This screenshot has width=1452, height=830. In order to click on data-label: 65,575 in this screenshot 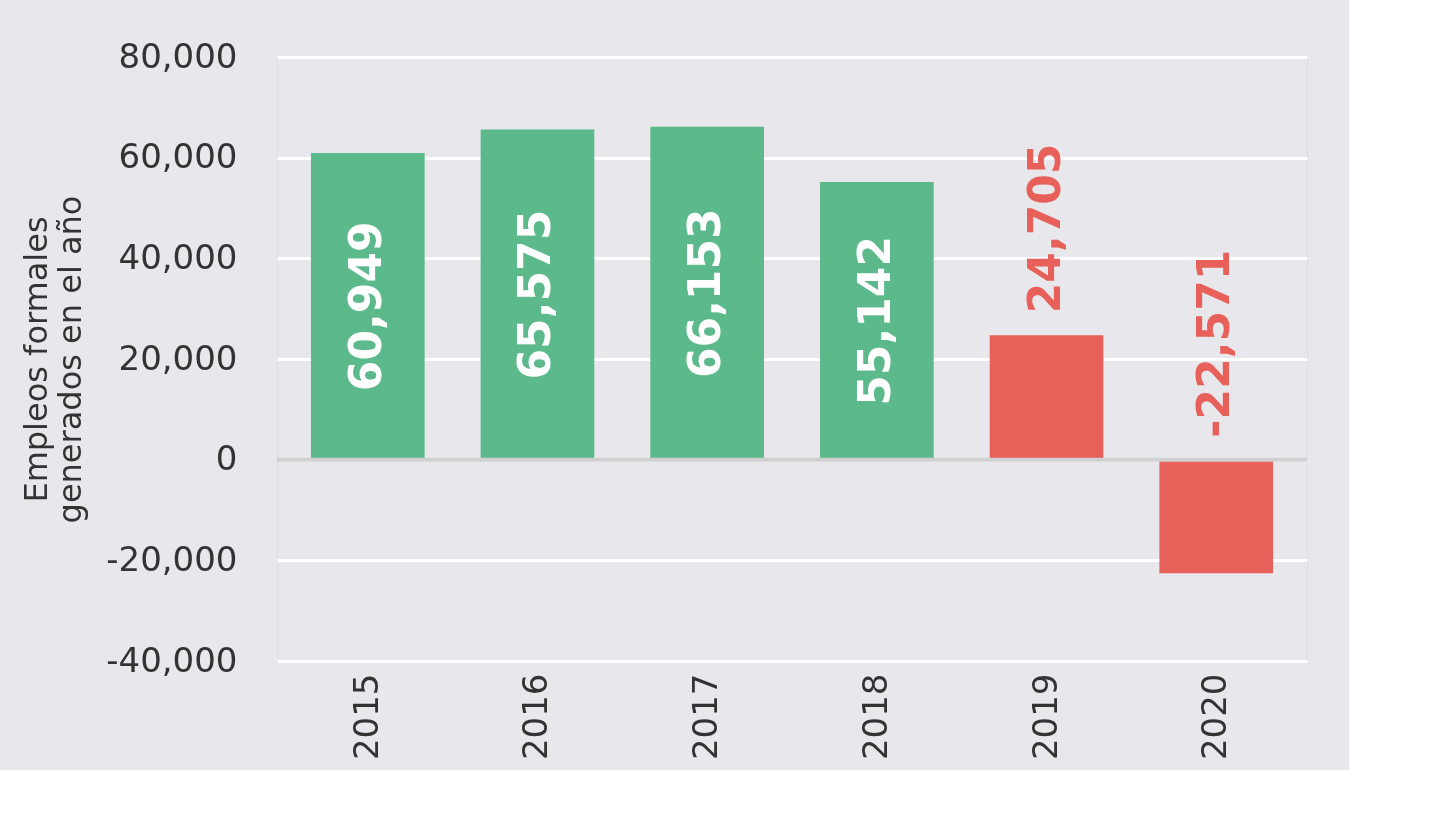, I will do `click(535, 294)`.